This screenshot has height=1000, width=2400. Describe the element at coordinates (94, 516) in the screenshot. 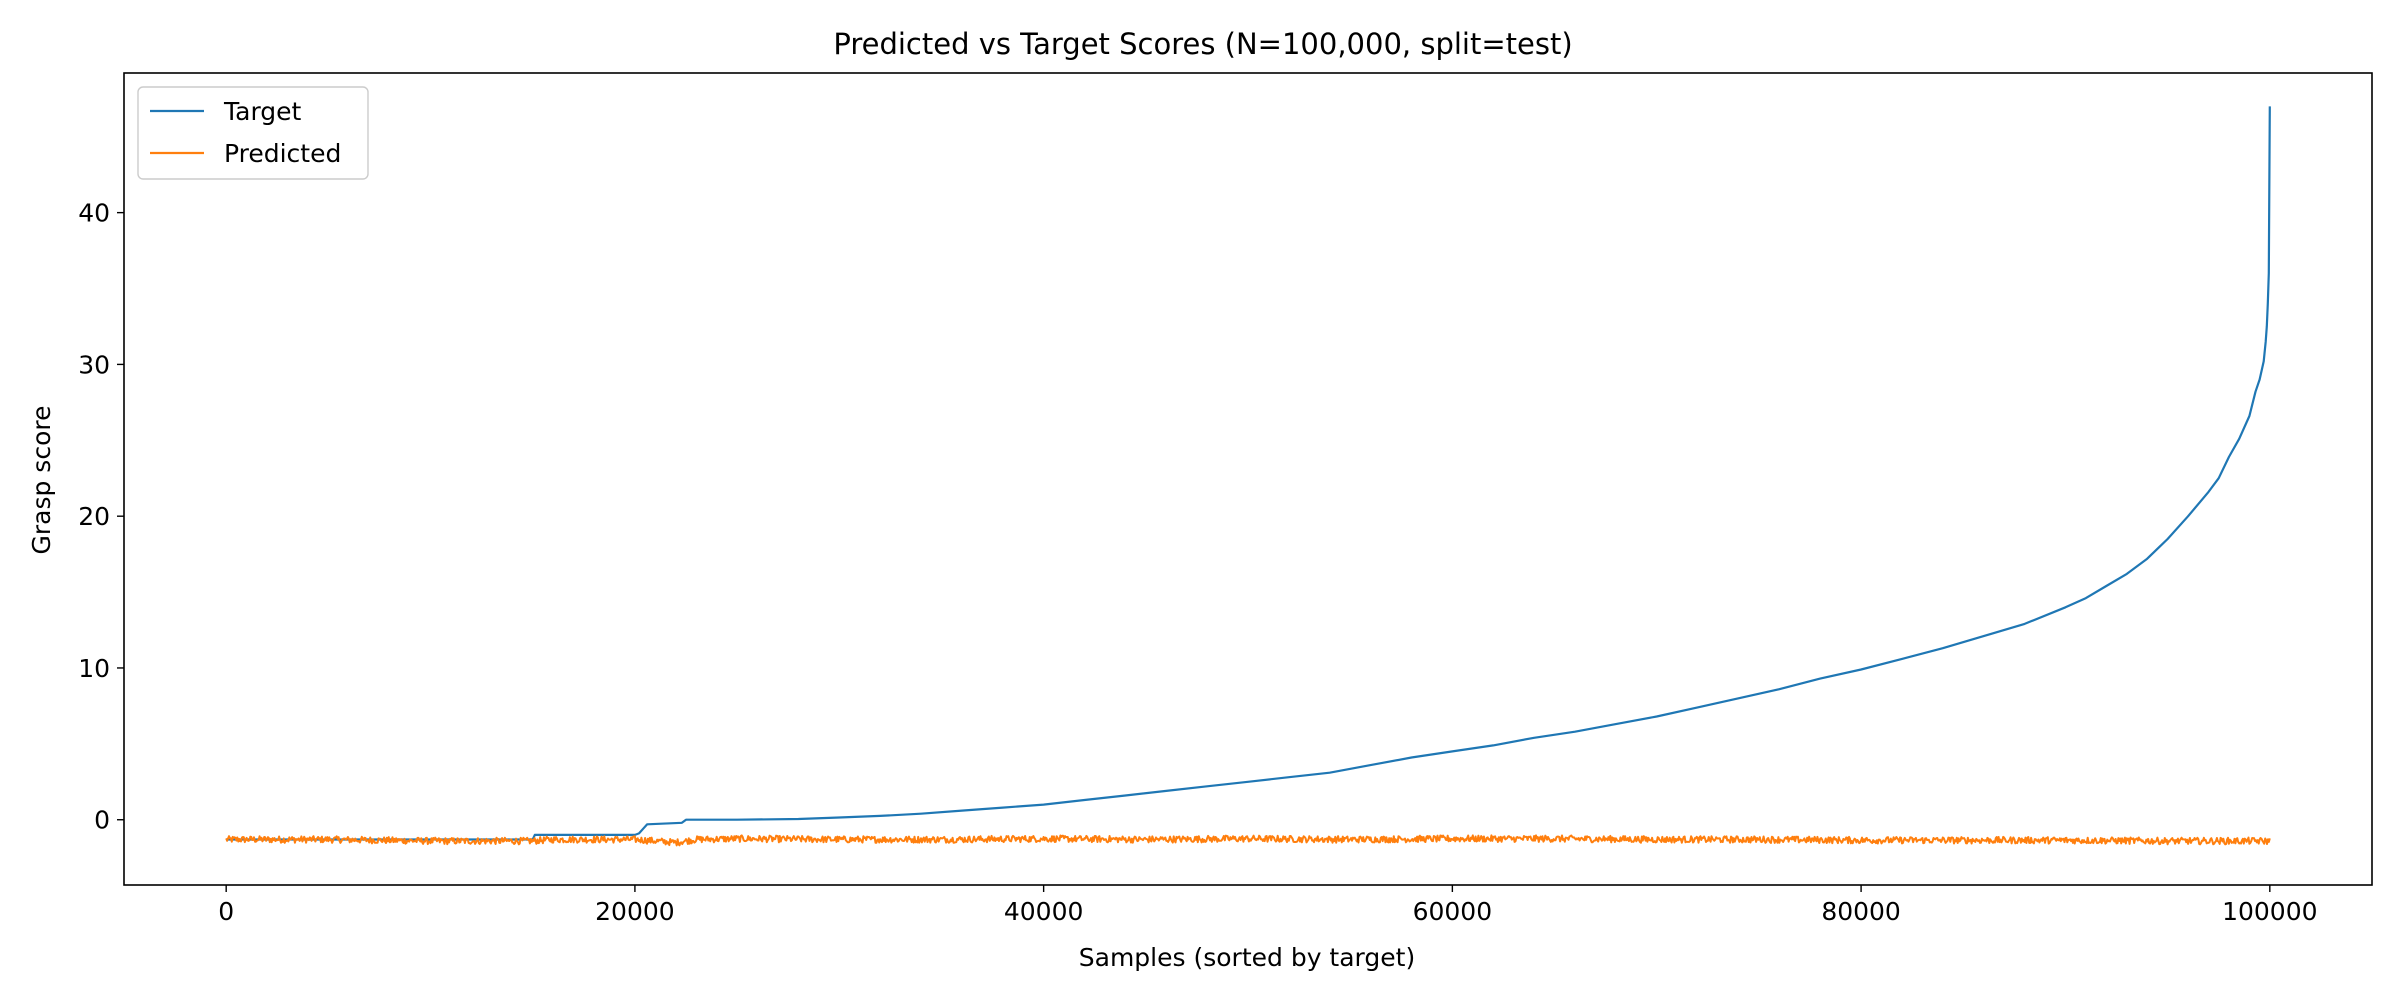

I see `y-tick-label: 20` at that location.